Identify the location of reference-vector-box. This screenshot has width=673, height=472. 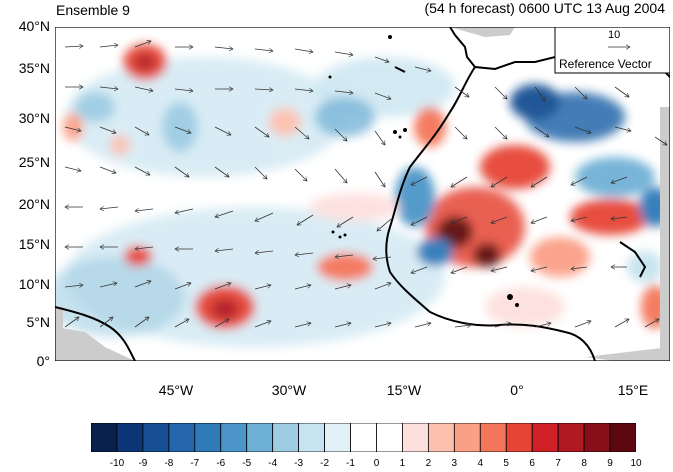
(612, 50).